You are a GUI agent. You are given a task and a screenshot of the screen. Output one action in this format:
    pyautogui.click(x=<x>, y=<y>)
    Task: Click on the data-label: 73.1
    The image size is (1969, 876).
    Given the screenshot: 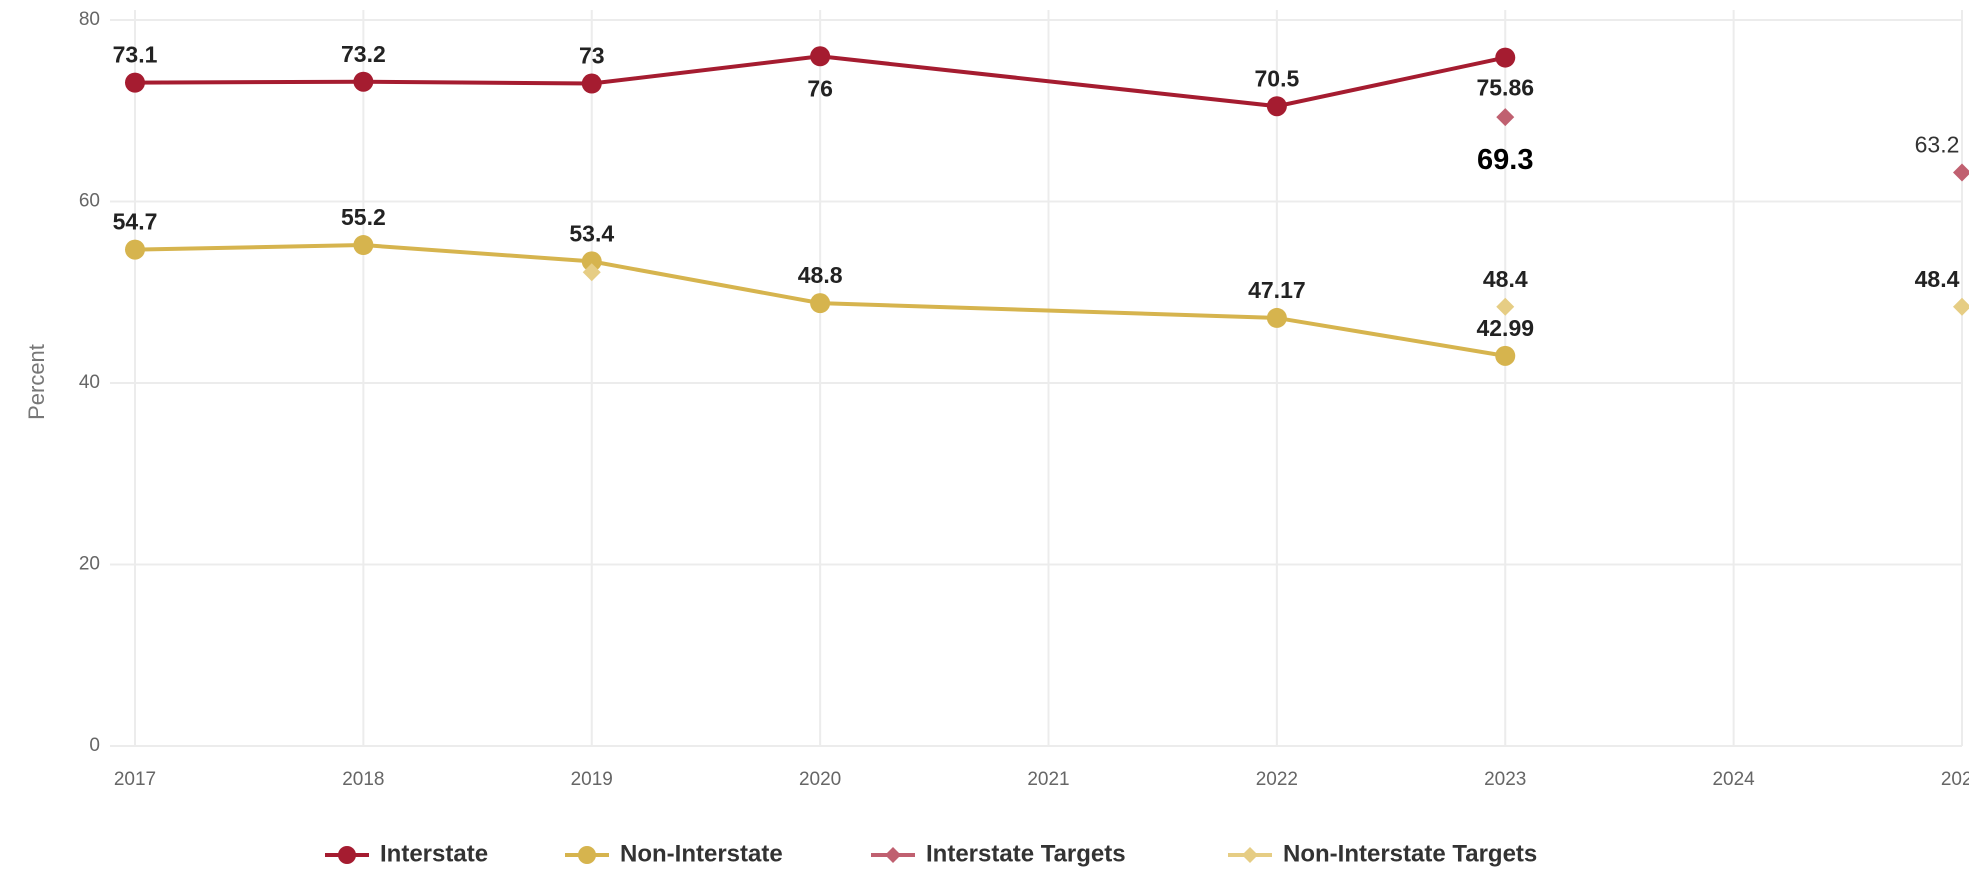 What is the action you would take?
    pyautogui.click(x=135, y=55)
    